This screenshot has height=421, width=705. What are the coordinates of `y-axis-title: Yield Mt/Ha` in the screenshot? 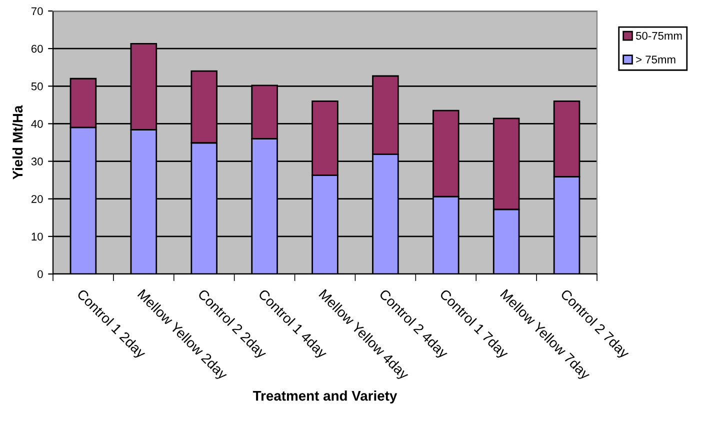 It's located at (17, 142).